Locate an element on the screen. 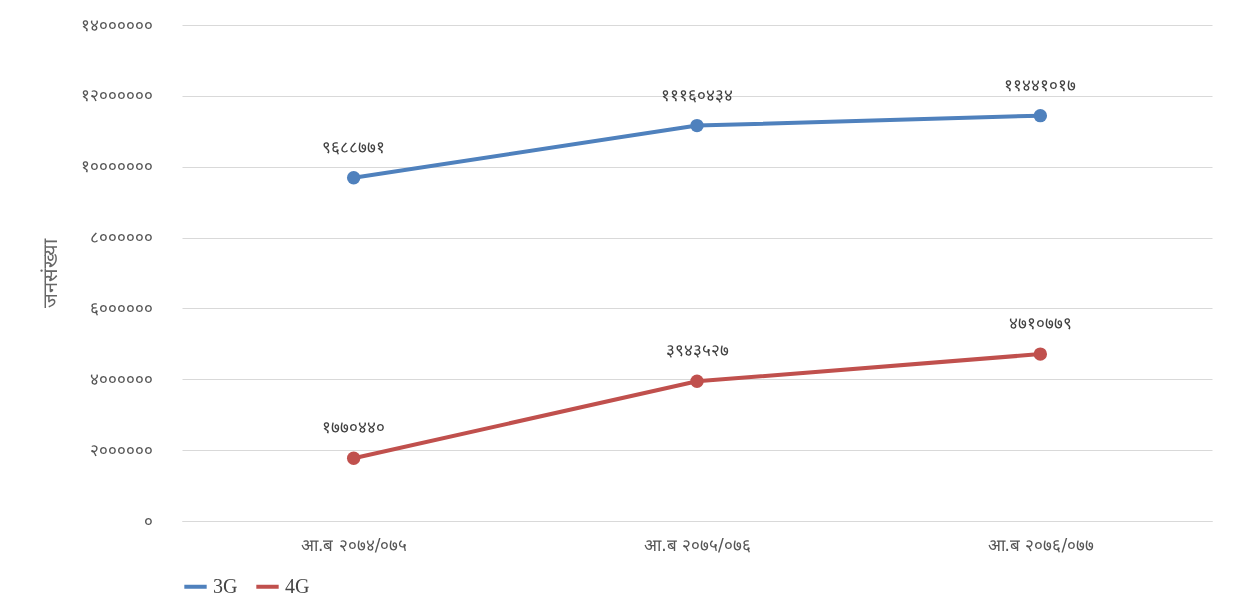 This screenshot has width=1237, height=607. data-label: ३९४३५२७ is located at coordinates (697, 350).